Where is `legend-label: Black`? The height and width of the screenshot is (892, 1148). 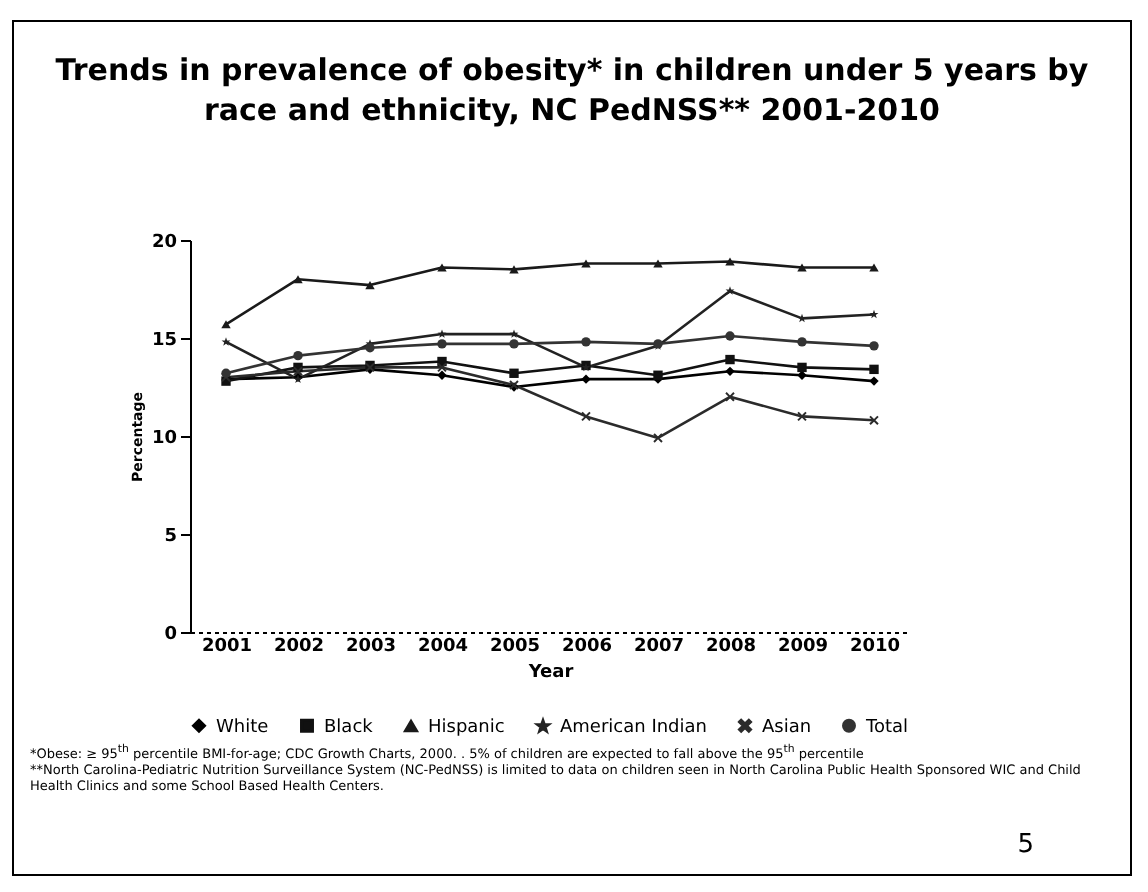
legend-label: Black is located at coordinates (349, 727).